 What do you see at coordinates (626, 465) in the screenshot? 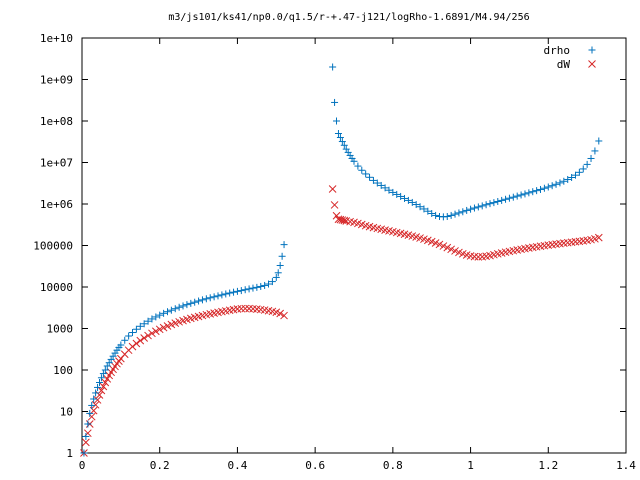
I see `x-tick-label: 1.4` at bounding box center [626, 465].